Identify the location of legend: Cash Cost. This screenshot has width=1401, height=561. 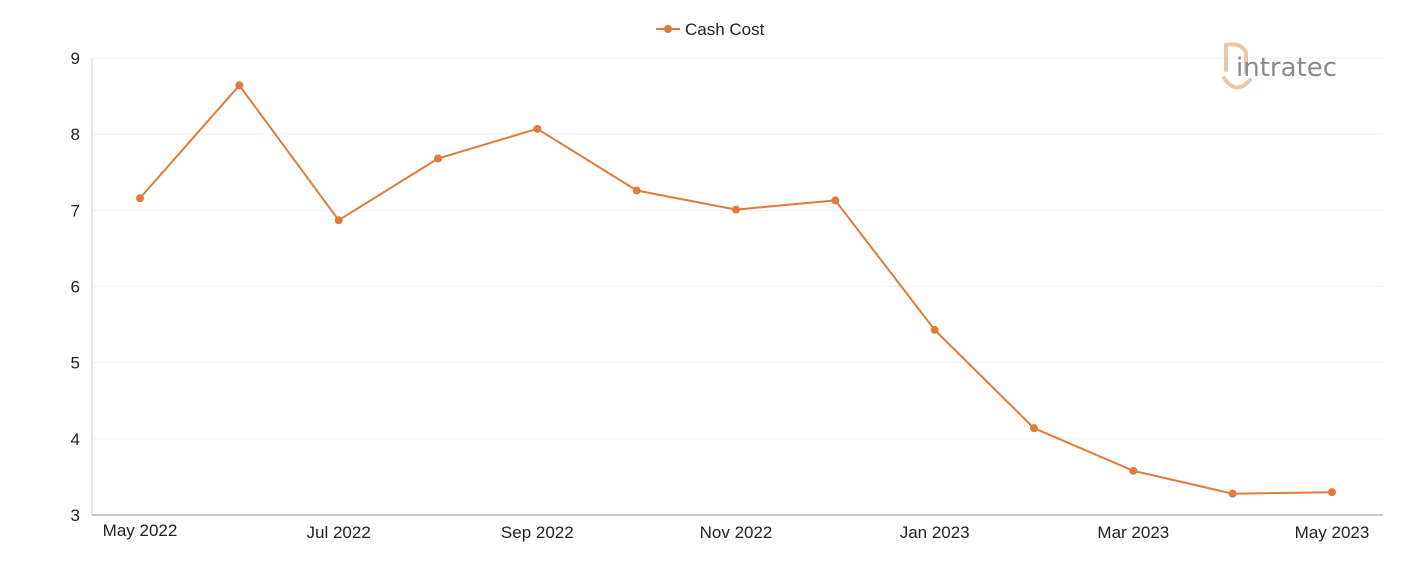
(710, 29).